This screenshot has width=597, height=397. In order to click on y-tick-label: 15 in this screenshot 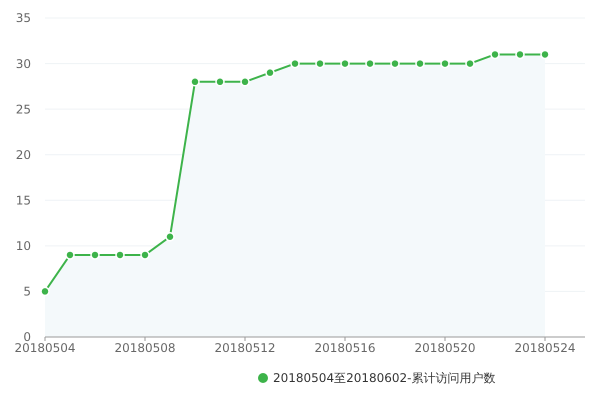, I will do `click(23, 200)`.